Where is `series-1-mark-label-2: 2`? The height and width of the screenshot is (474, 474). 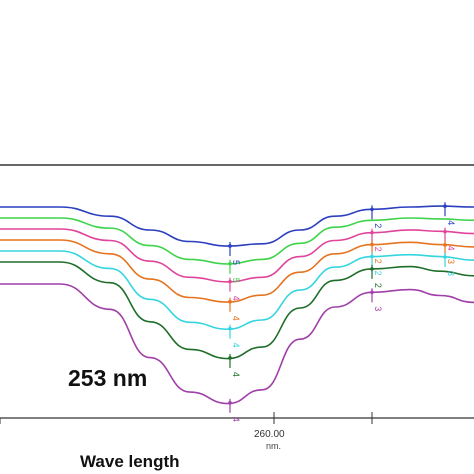
series-1-mark-label-2: 2 is located at coordinates (378, 225).